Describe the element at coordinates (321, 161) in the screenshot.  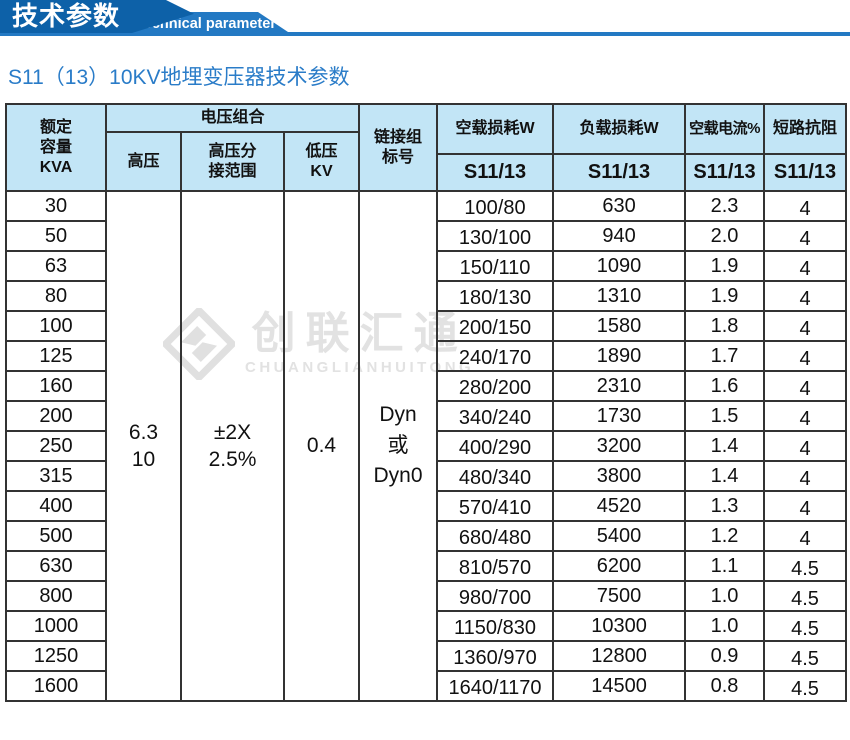
I see `header-lv: 低压 KV` at that location.